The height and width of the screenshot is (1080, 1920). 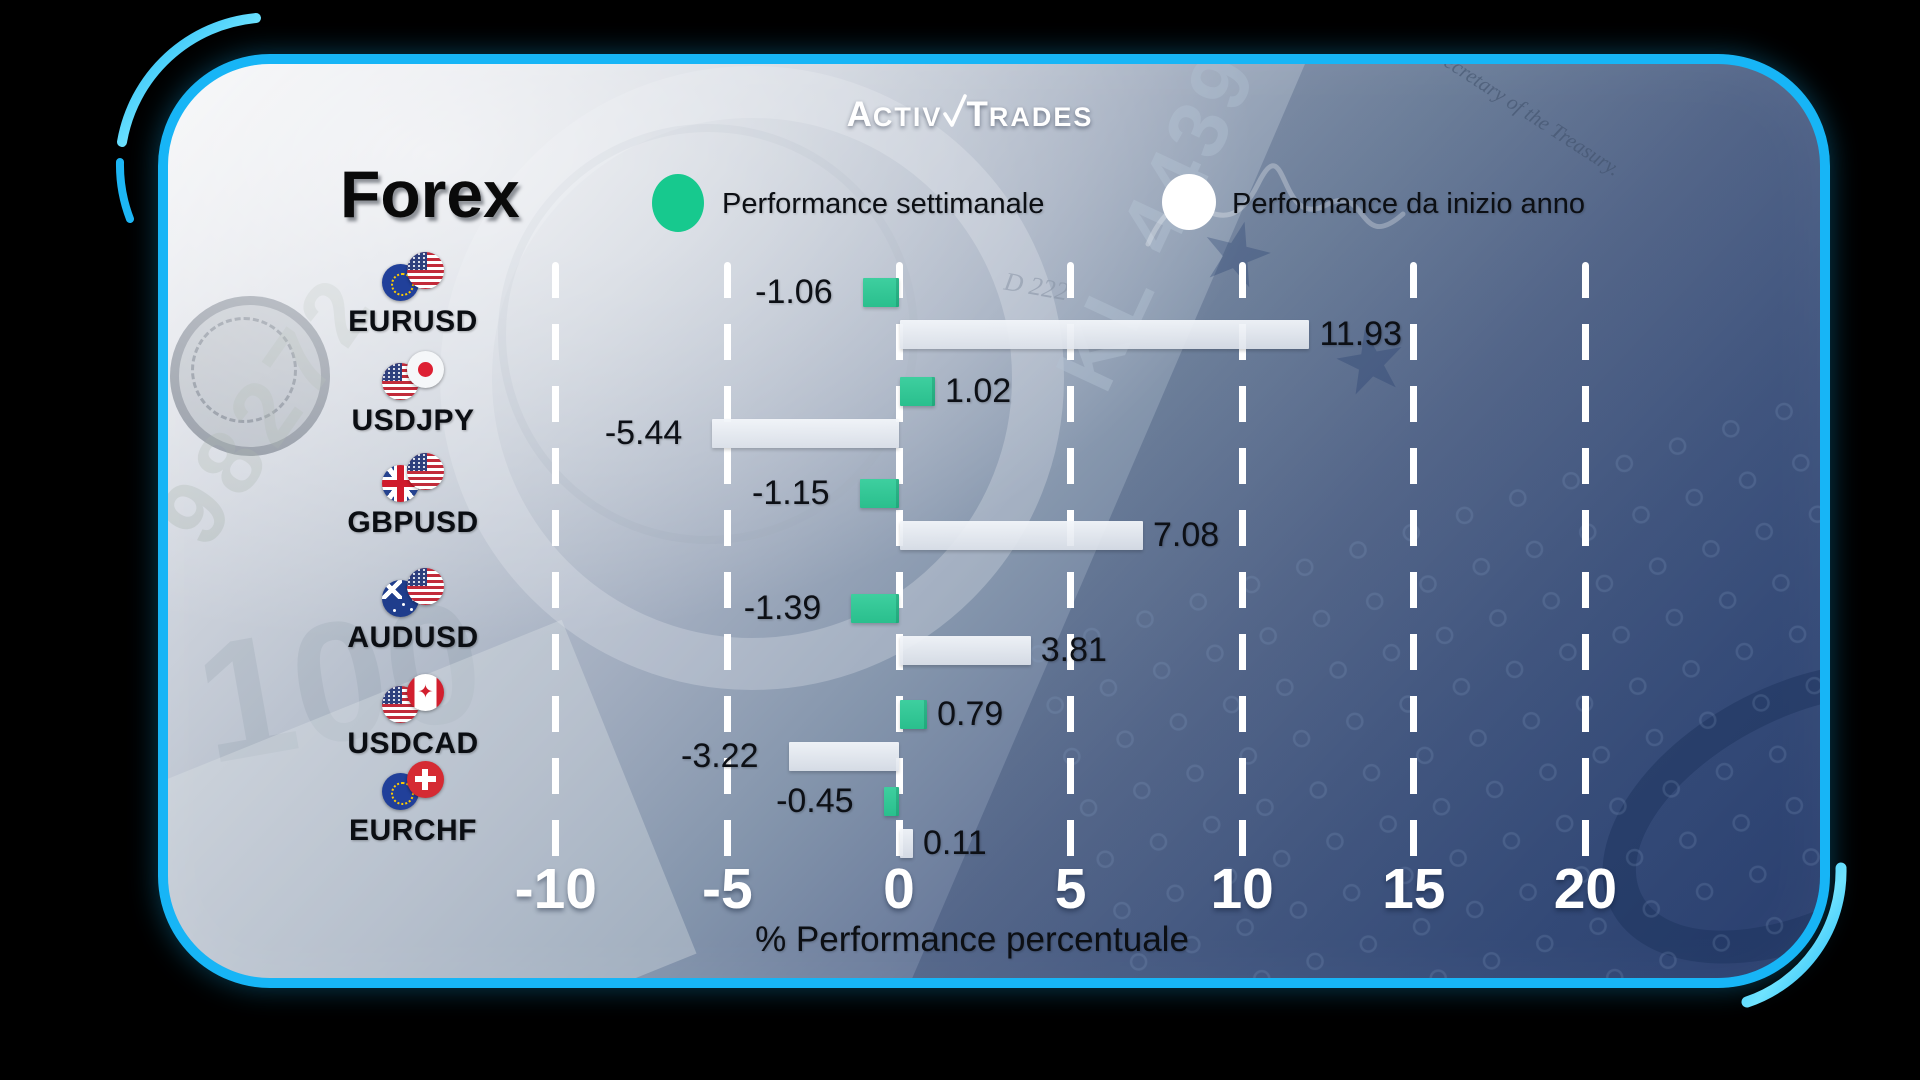 What do you see at coordinates (914, 714) in the screenshot?
I see `weekly-bar-usdcad` at bounding box center [914, 714].